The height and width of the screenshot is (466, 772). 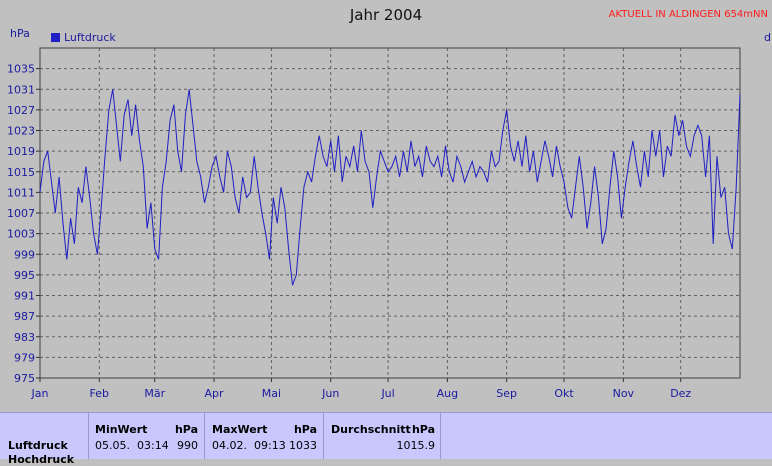 I want to click on min-cell: MinWert hPa 05.05. 03:14 990, so click(x=147, y=436).